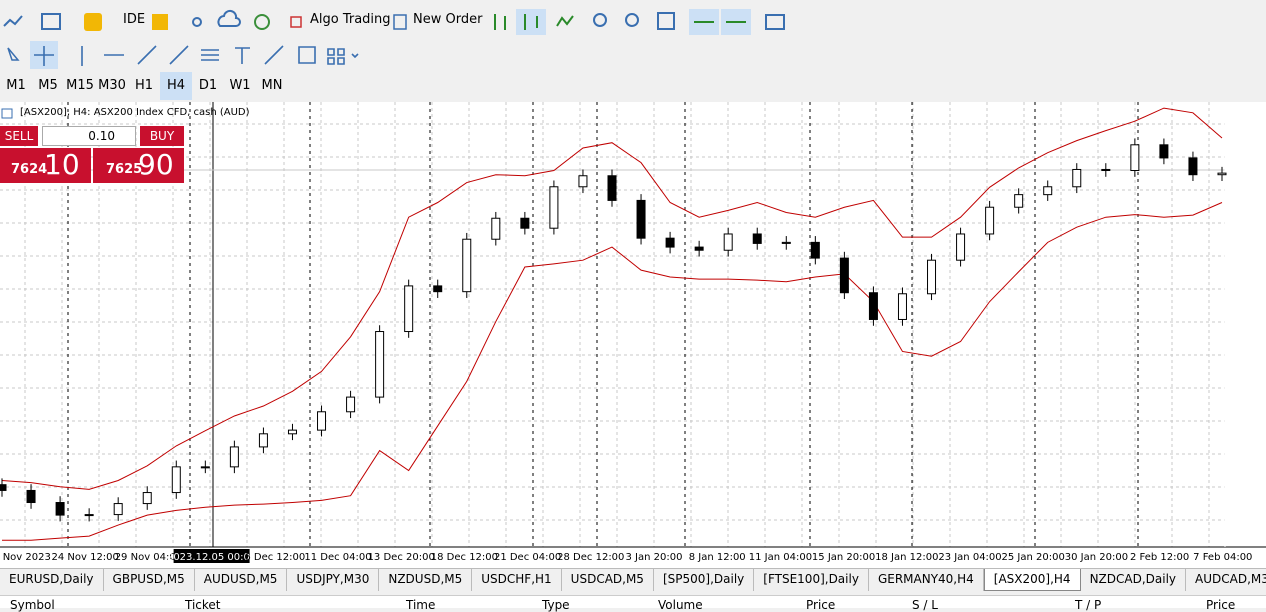 The height and width of the screenshot is (612, 1266). I want to click on ask-small: 90, so click(156, 164).